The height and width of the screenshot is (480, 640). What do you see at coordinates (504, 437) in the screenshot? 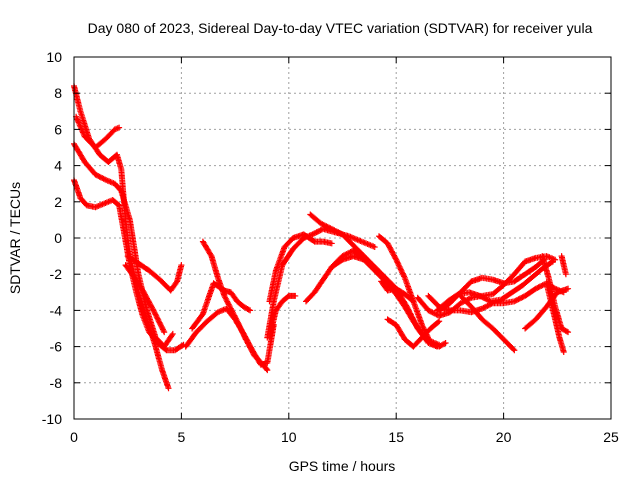
I see `x-tick-label: 20` at bounding box center [504, 437].